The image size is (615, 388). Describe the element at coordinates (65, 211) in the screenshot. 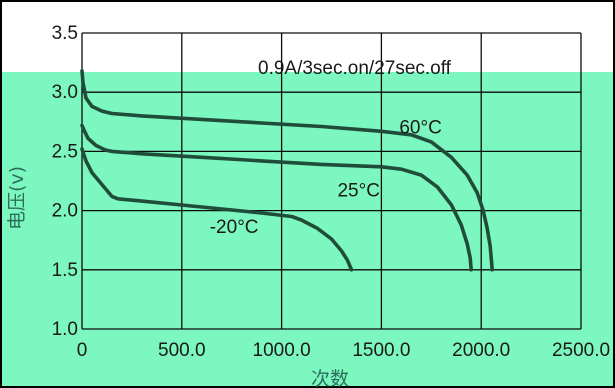

I see `y-tick-label: 2.0` at that location.